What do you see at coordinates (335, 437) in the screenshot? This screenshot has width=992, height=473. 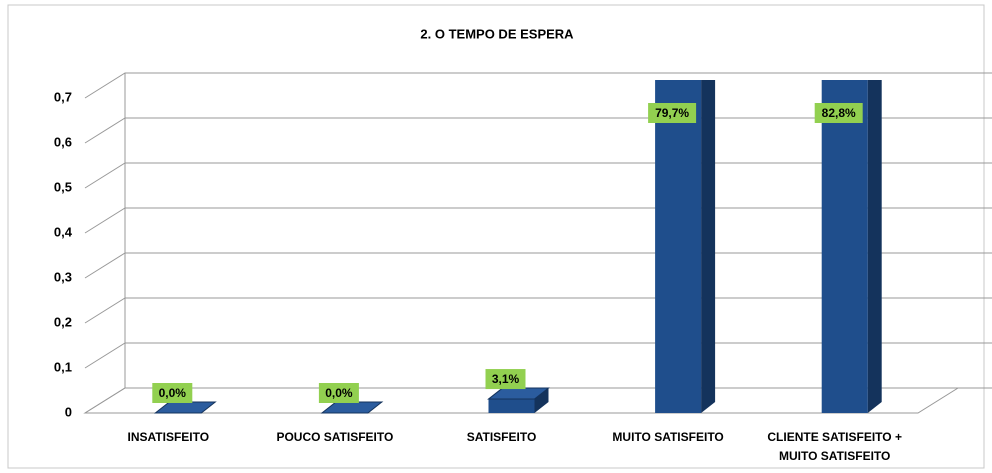 I see `x-tick-label: POUCO SATISFEITO` at bounding box center [335, 437].